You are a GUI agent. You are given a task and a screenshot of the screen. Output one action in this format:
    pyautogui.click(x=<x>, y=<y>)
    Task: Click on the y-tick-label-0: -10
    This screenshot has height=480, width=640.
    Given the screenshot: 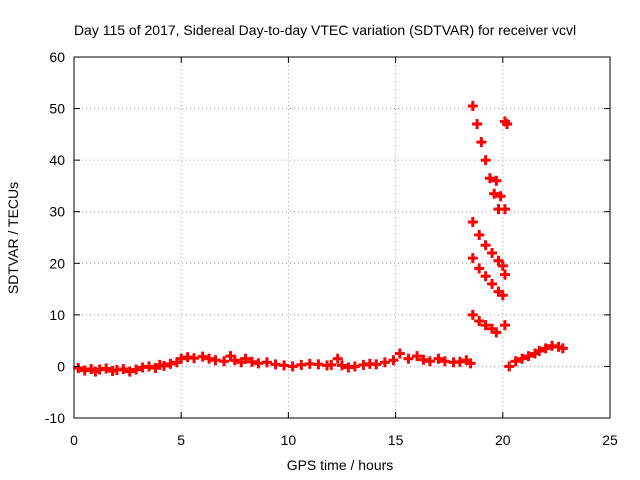 What is the action you would take?
    pyautogui.click(x=55, y=418)
    